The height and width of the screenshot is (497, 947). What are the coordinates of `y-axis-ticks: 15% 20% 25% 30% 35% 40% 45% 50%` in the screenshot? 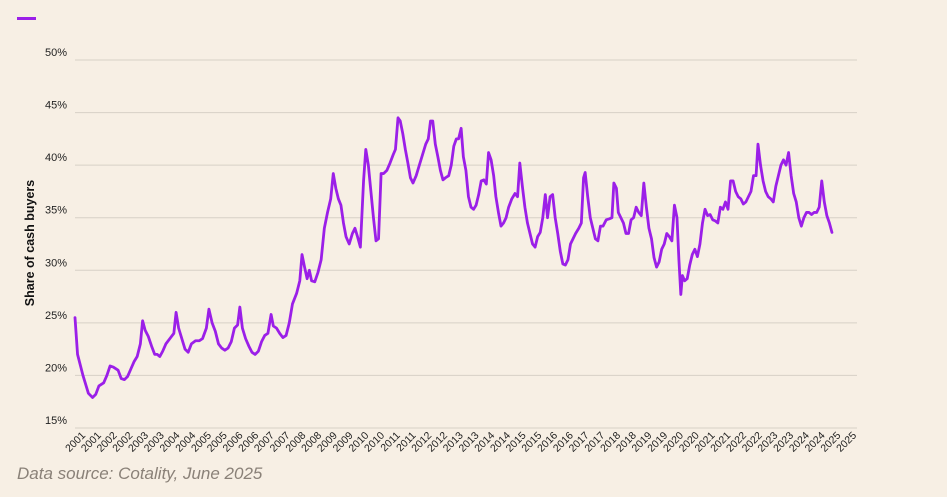 It's located at (56, 237).